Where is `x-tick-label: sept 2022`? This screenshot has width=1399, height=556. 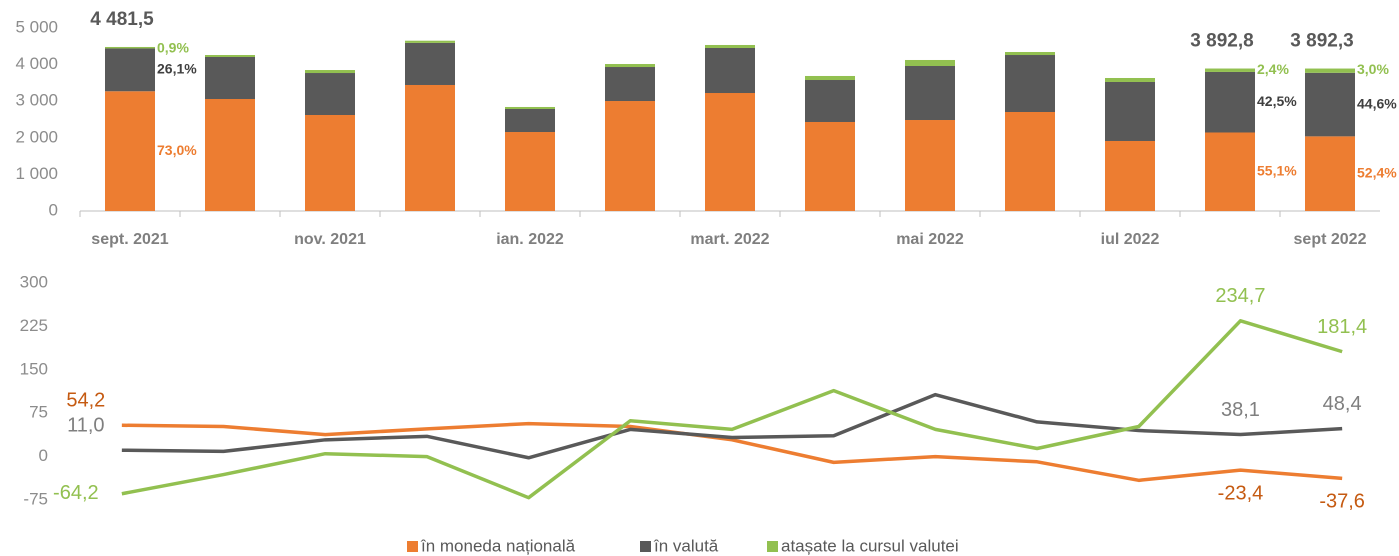
x-tick-label: sept 2022 is located at coordinates (1330, 239).